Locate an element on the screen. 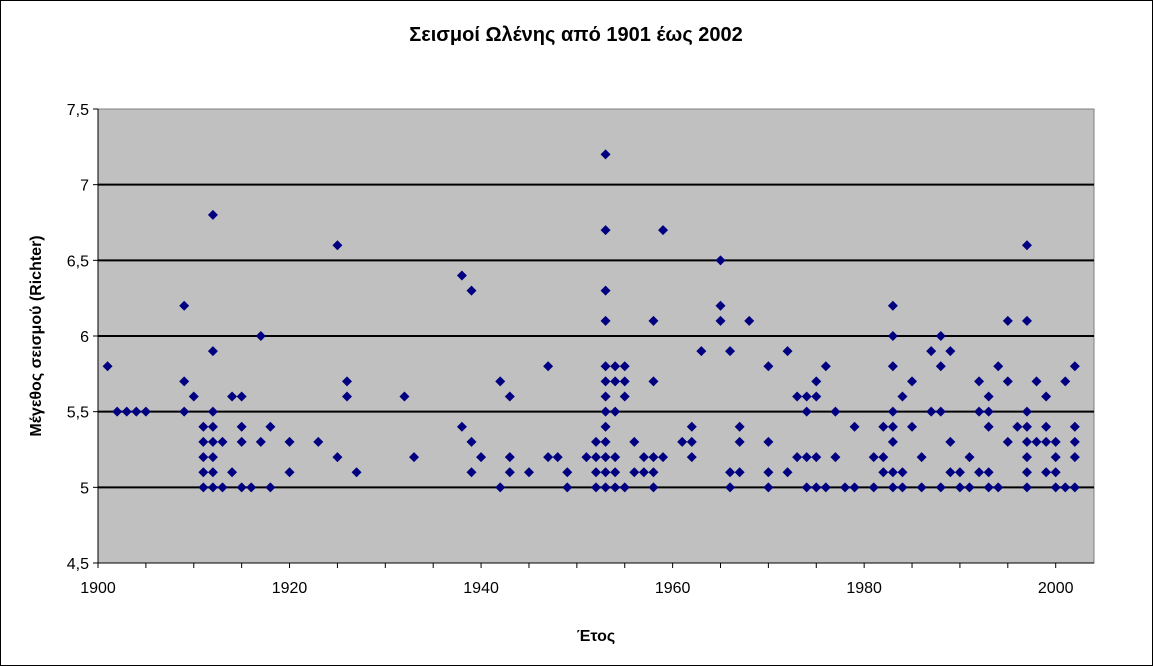 This screenshot has width=1153, height=666. y-tick-label: 5 is located at coordinates (84, 488).